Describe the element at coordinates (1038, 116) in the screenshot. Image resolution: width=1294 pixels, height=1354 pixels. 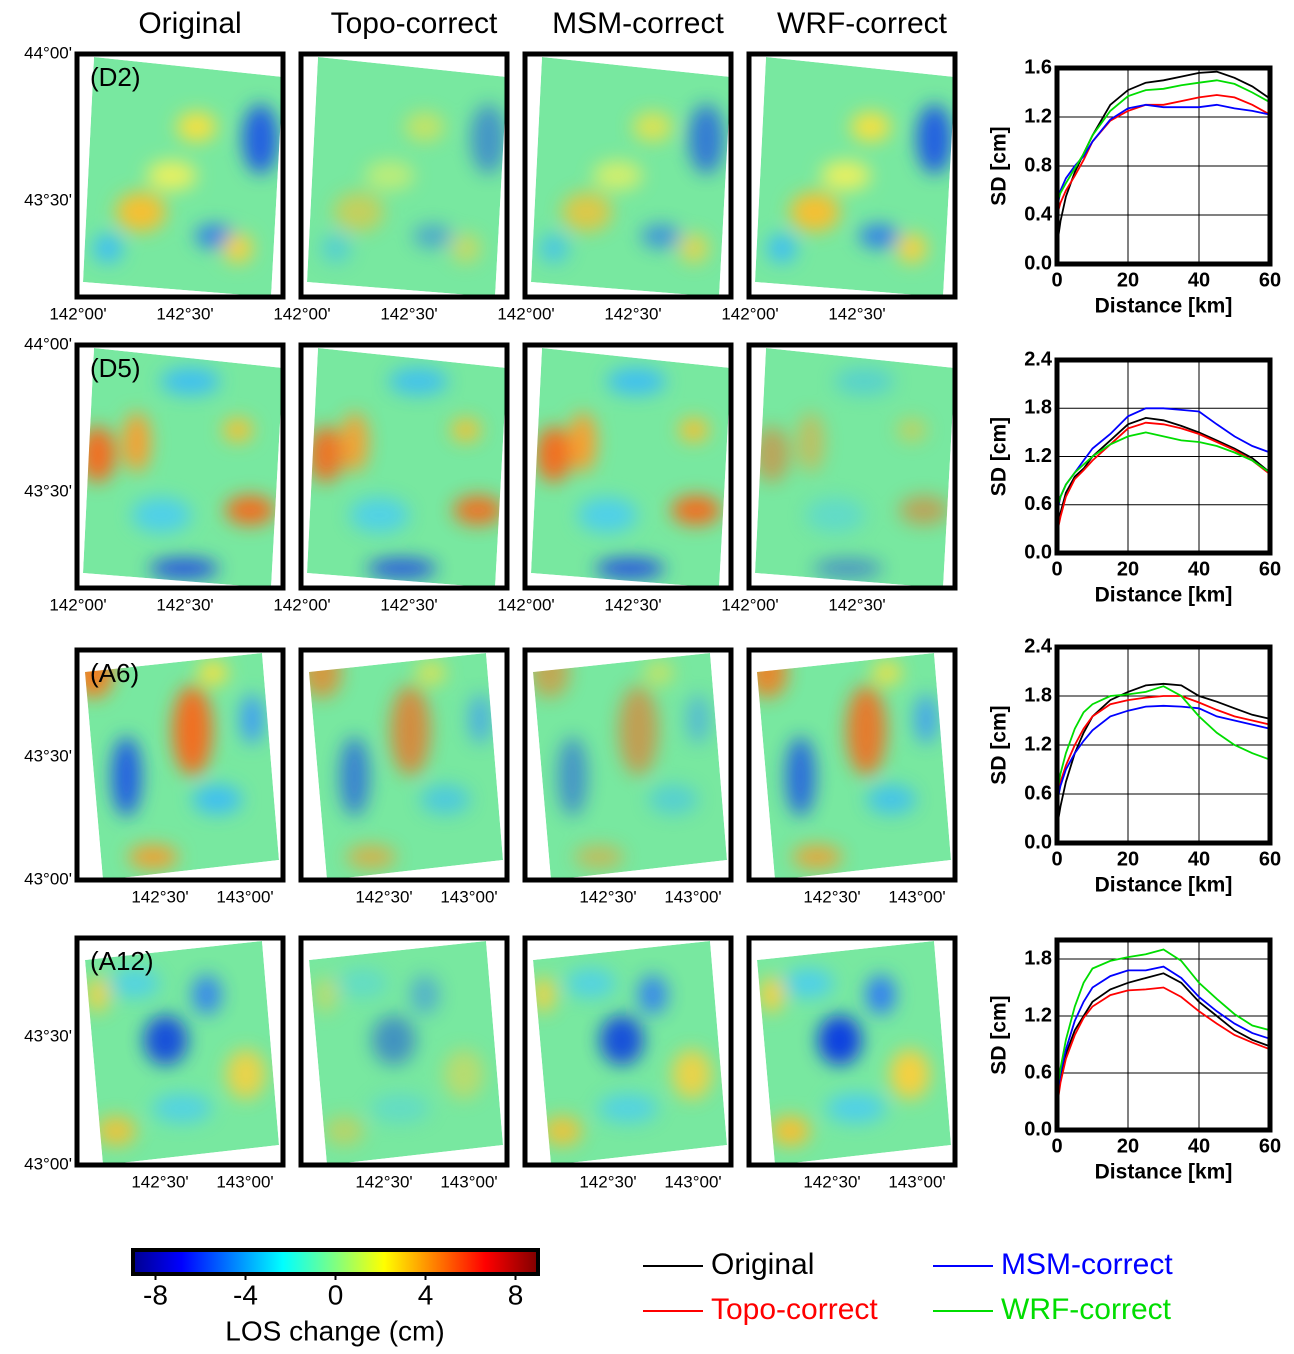
I see `y-tick-label: 1.2` at that location.